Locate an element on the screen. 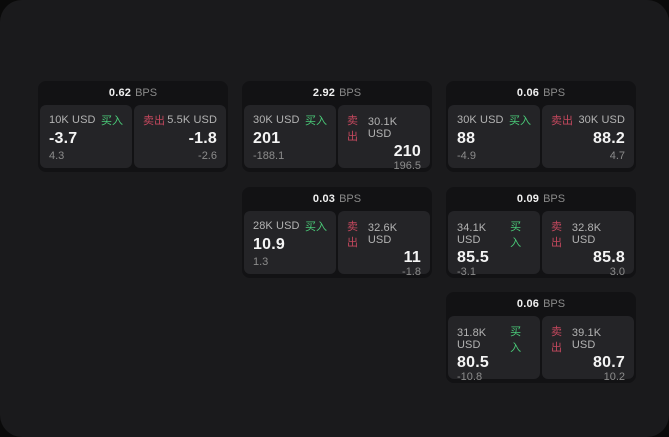 This screenshot has height=437, width=669. buy-panel: 31.8K USD 买入 80.5 -10.8 is located at coordinates (494, 349).